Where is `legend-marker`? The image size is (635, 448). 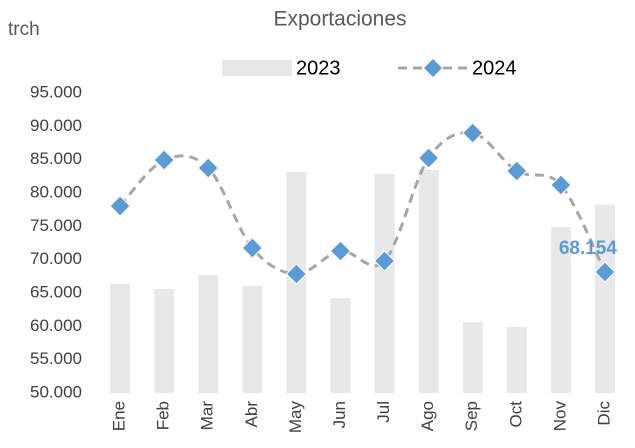
legend-marker is located at coordinates (433, 68).